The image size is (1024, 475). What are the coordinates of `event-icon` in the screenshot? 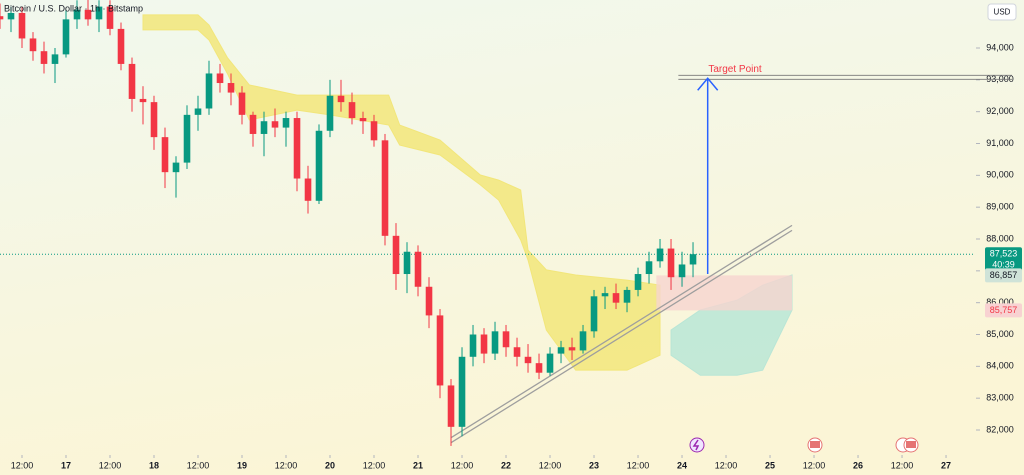 It's located at (697, 445).